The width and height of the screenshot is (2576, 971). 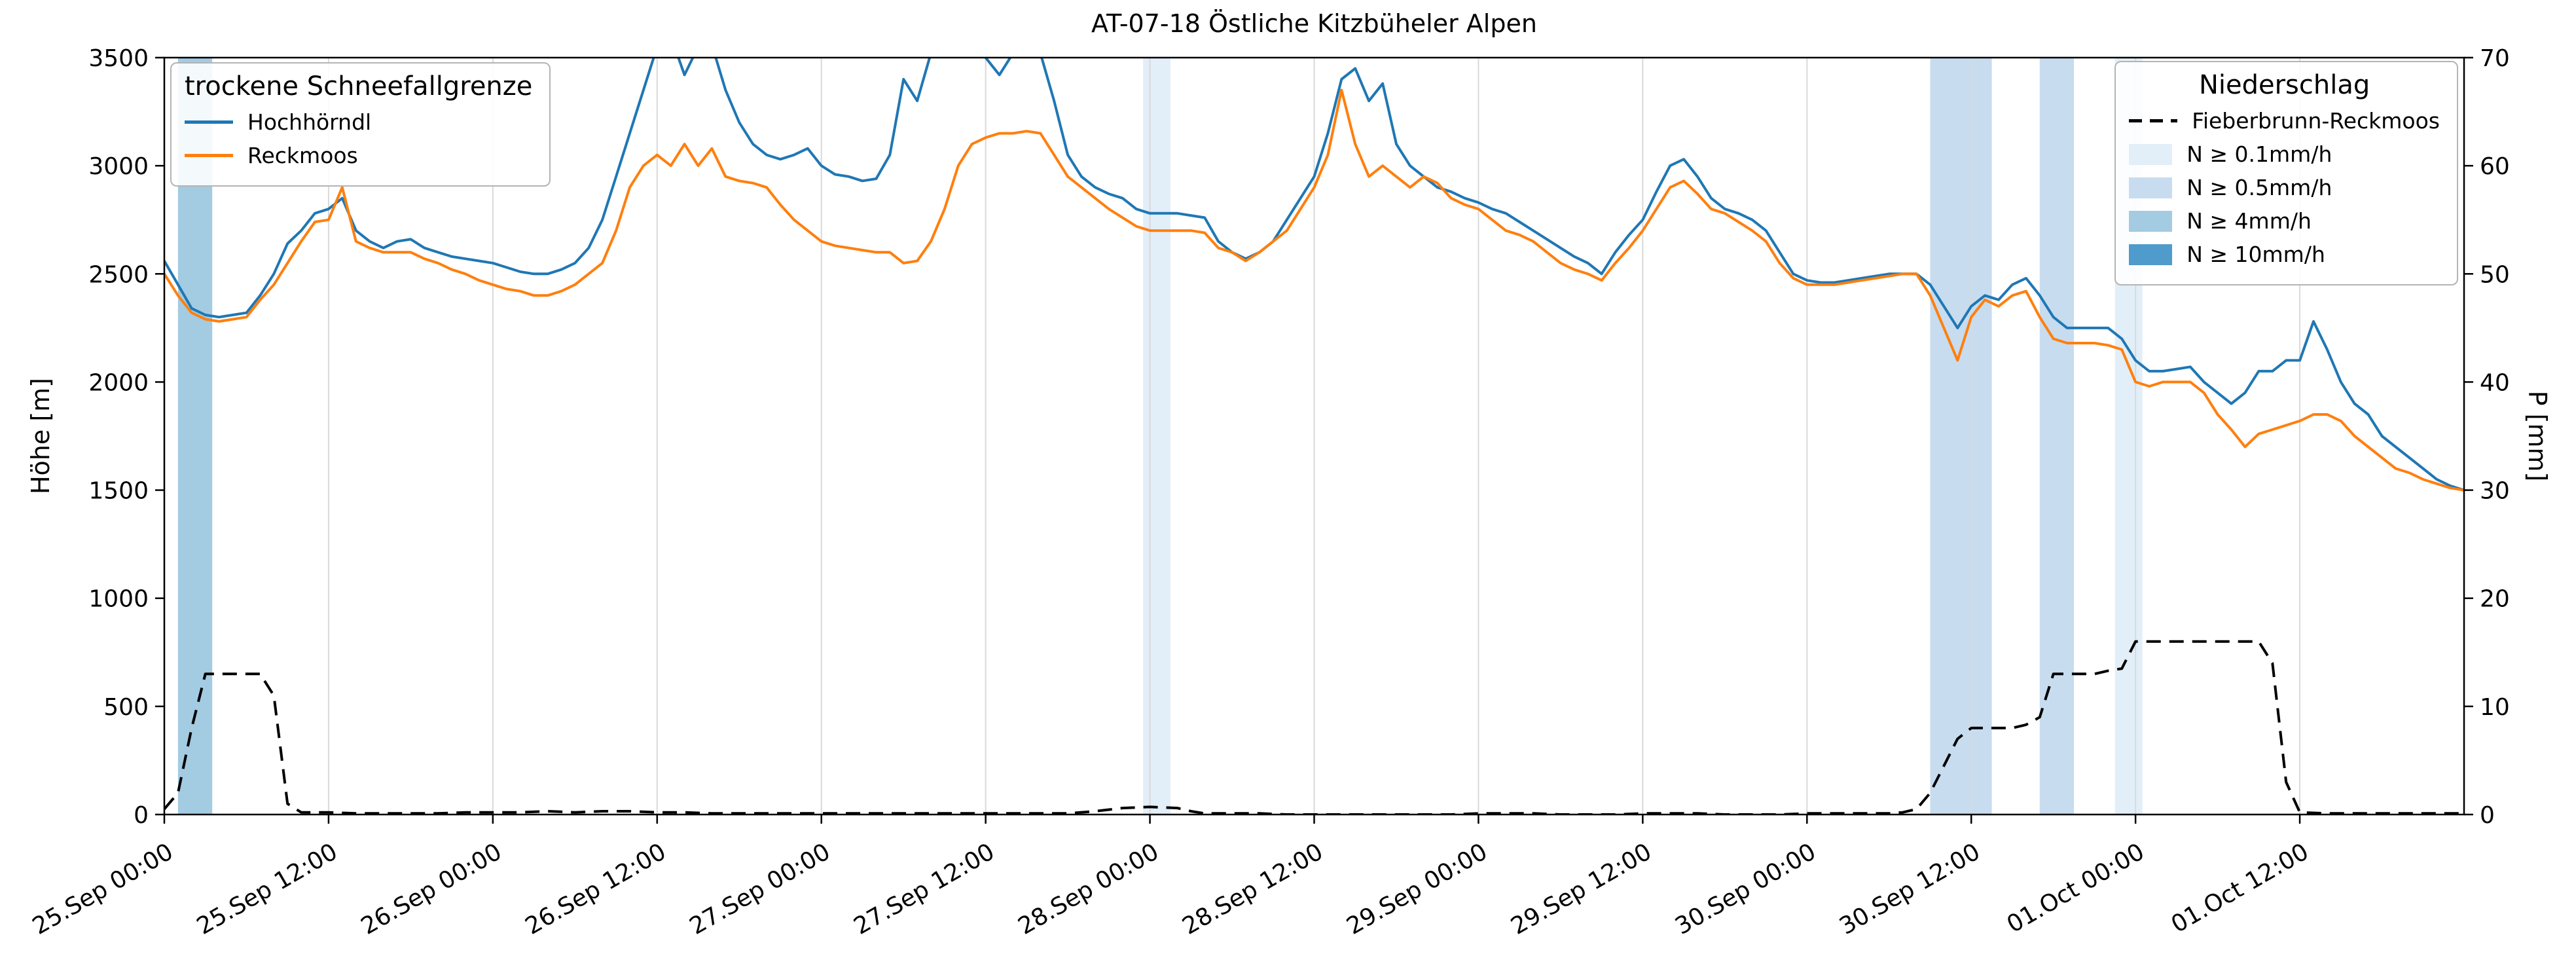 I want to click on y-right-tick-label: 10, so click(x=2495, y=707).